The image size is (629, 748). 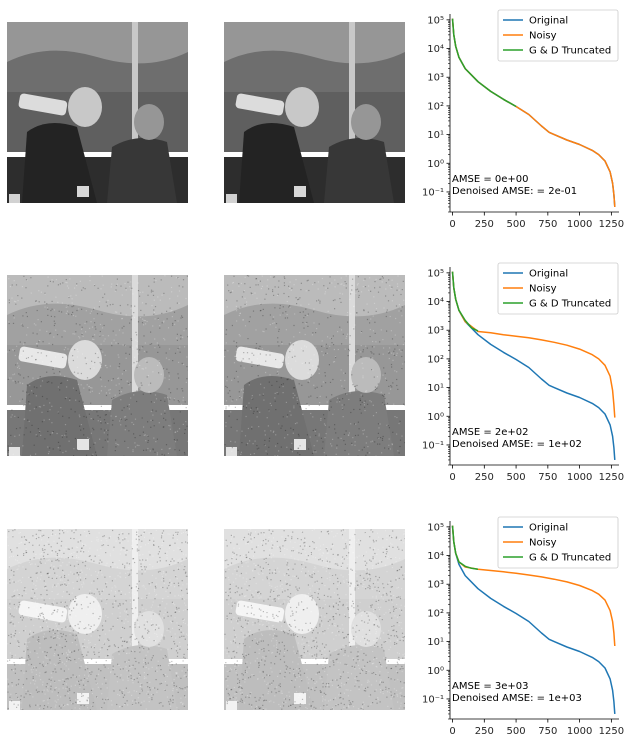 I want to click on amse-annotation: AMSE = 0e+00, so click(x=490, y=179).